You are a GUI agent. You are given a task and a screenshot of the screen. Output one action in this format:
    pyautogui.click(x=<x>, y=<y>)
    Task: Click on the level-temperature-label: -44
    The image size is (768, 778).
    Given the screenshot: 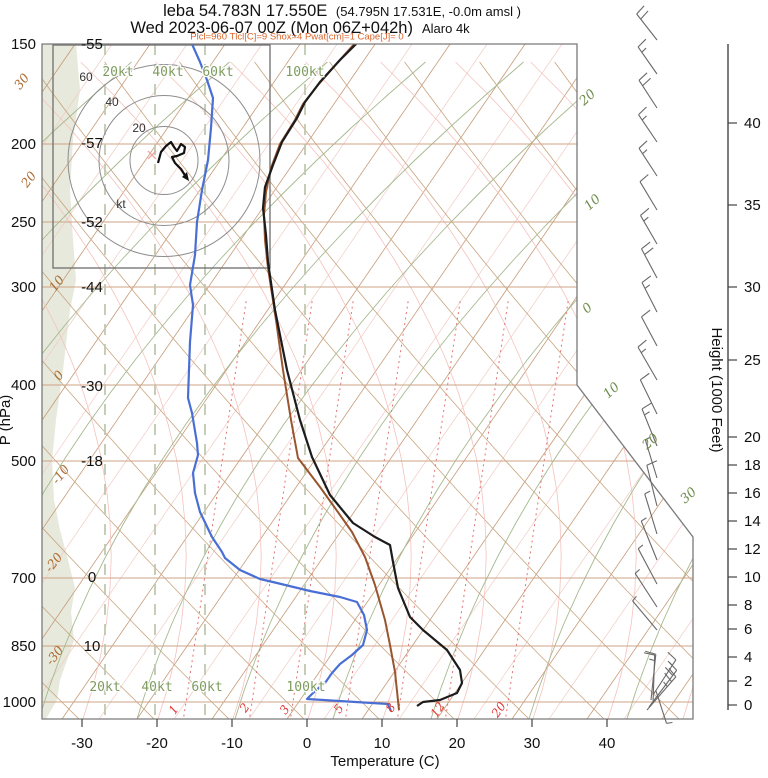 What is the action you would take?
    pyautogui.click(x=92, y=287)
    